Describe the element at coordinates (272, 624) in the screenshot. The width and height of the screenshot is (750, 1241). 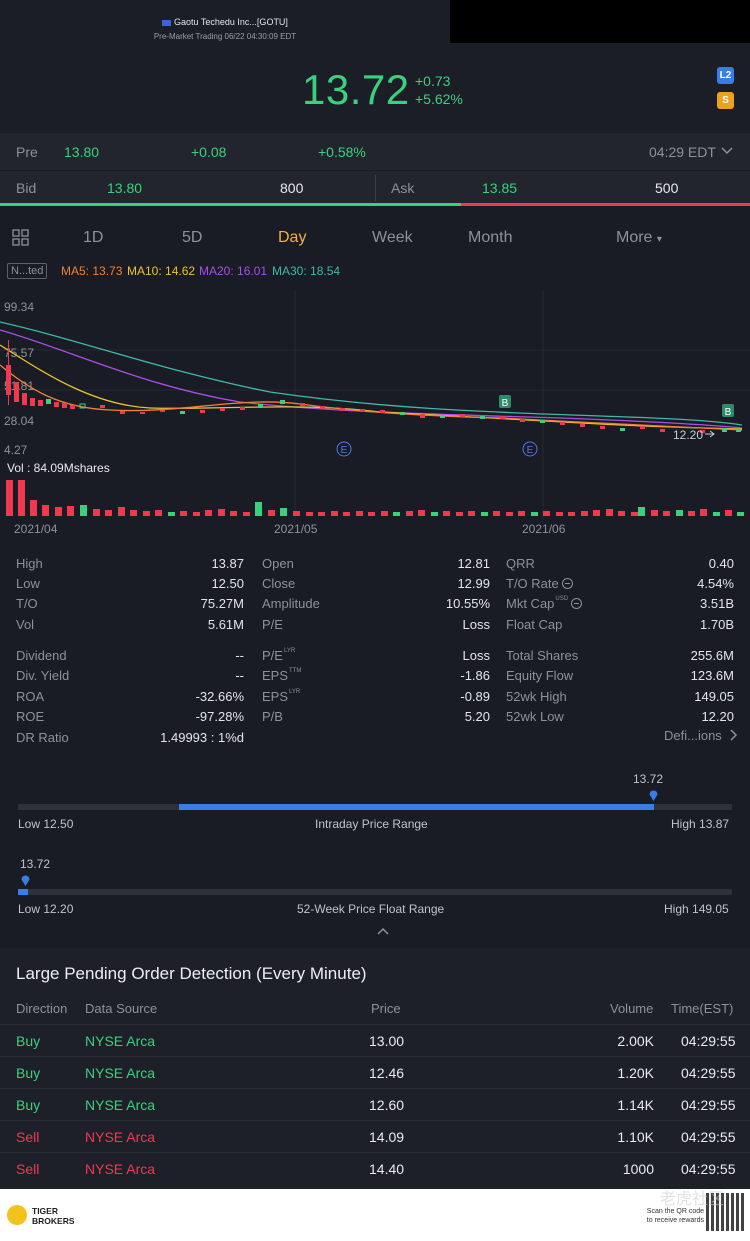
I see `stat-label: P/E` at that location.